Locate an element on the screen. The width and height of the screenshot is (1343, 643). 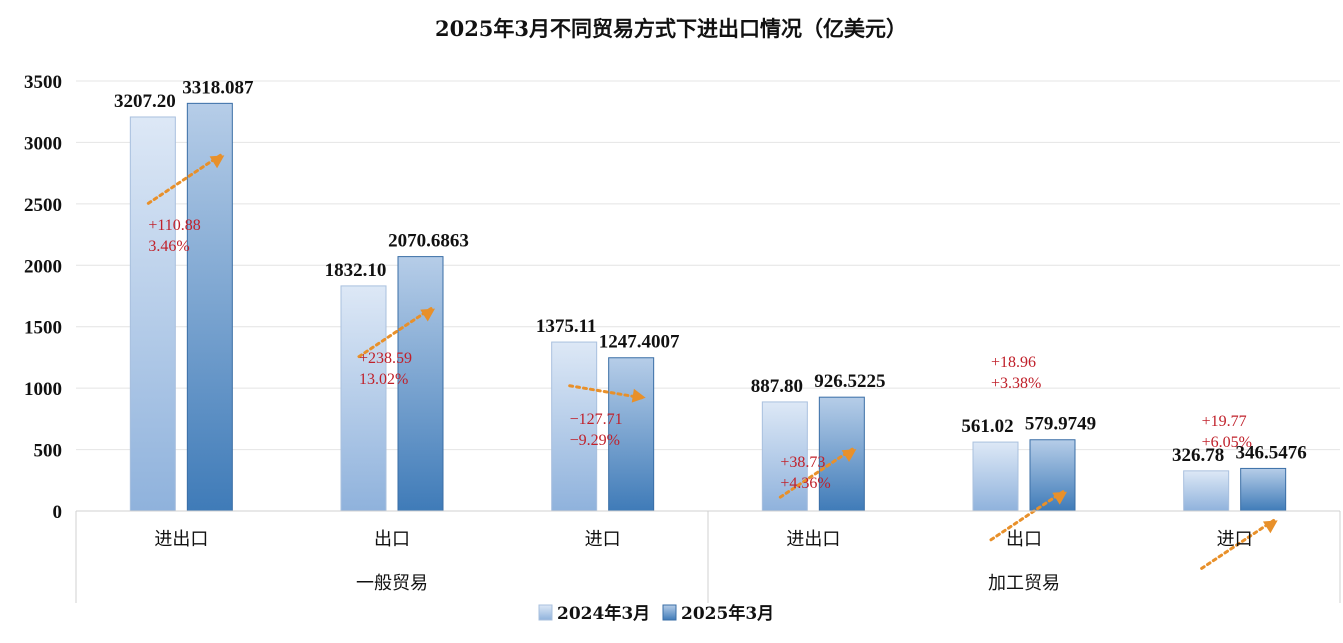
y-axis: 0 500 1000 1500 2000 2500 3000 3500 is located at coordinates (43, 297).